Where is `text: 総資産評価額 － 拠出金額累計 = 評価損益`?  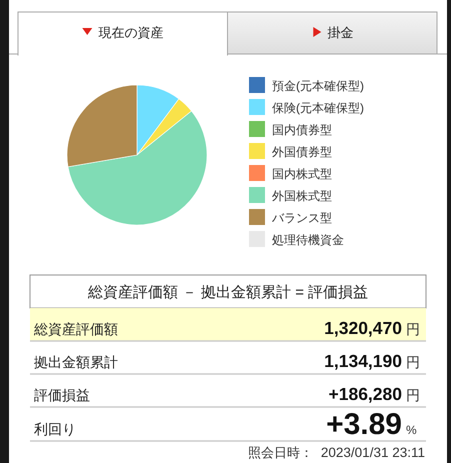
text: 総資産評価額 － 拠出金額累計 = 評価損益 is located at coordinates (227, 292).